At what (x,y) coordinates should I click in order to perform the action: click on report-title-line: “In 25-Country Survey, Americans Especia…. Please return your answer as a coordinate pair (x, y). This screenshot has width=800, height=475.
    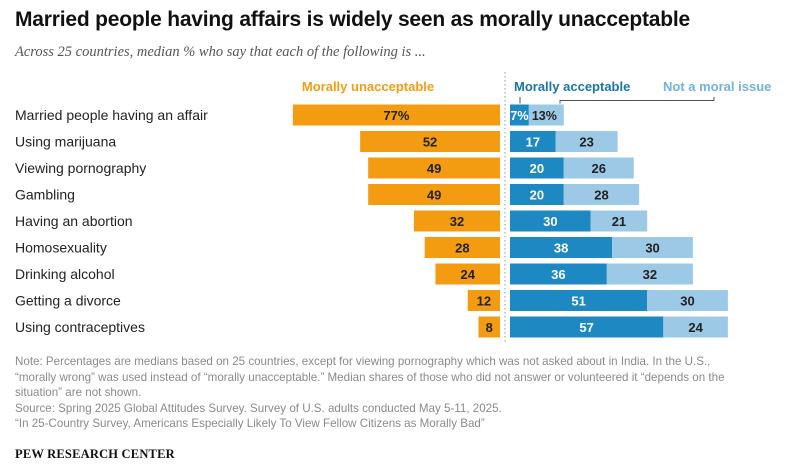
    Looking at the image, I should click on (250, 423).